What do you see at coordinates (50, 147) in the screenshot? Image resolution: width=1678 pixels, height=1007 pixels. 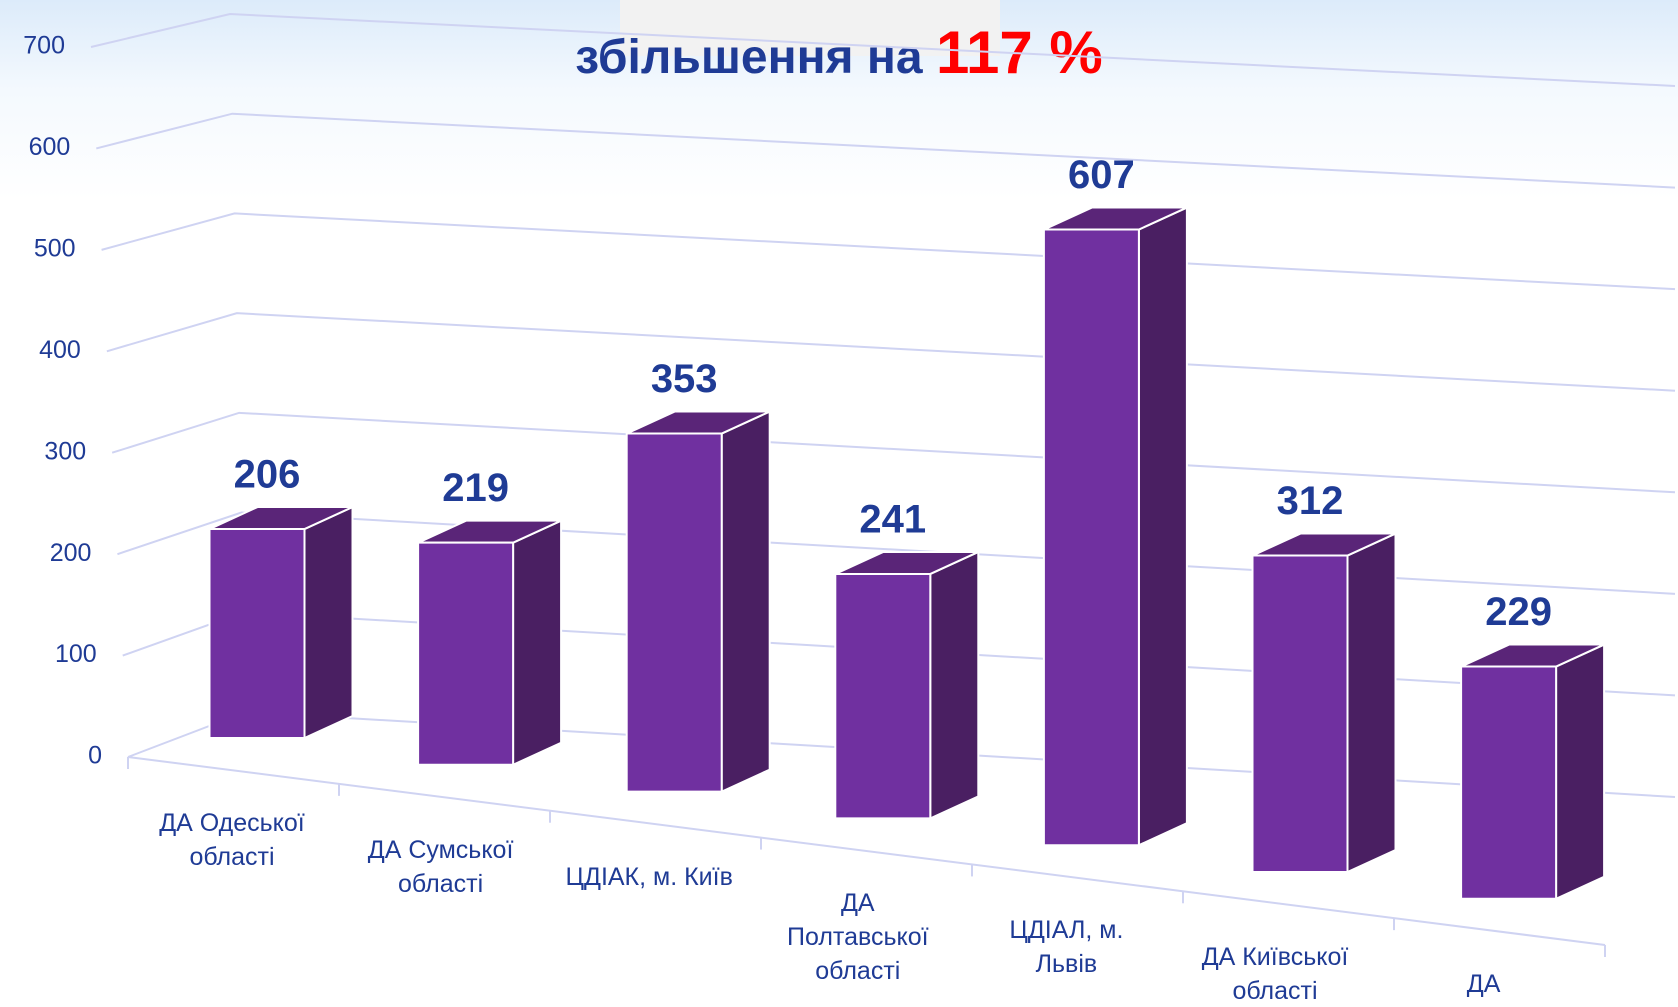 I see `y-tick-label: 600` at bounding box center [50, 147].